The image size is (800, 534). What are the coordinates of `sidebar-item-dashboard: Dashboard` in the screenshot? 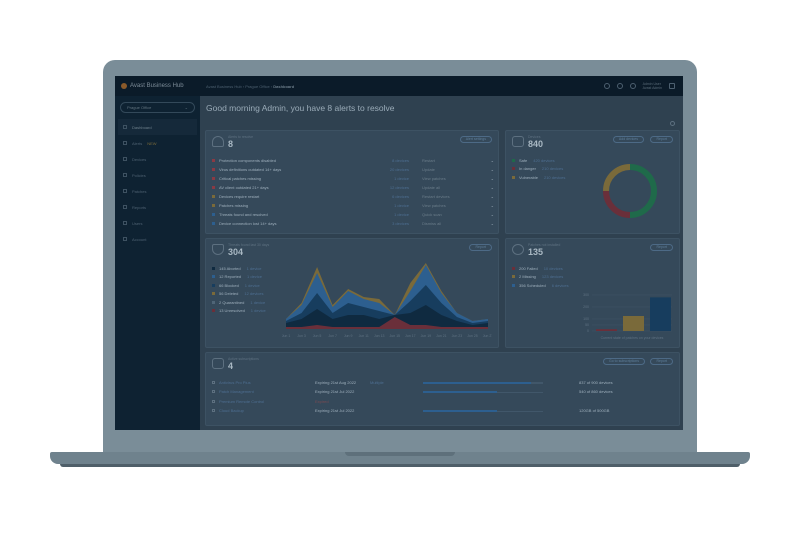 It's located at (157, 127).